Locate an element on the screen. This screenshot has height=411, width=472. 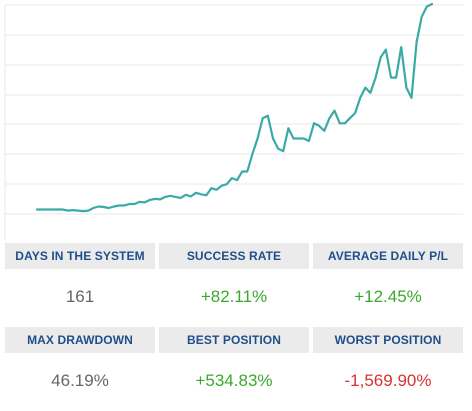
stat-average-daily-pl: AVERAGE DAILY P/L +12.45% is located at coordinates (388, 285).